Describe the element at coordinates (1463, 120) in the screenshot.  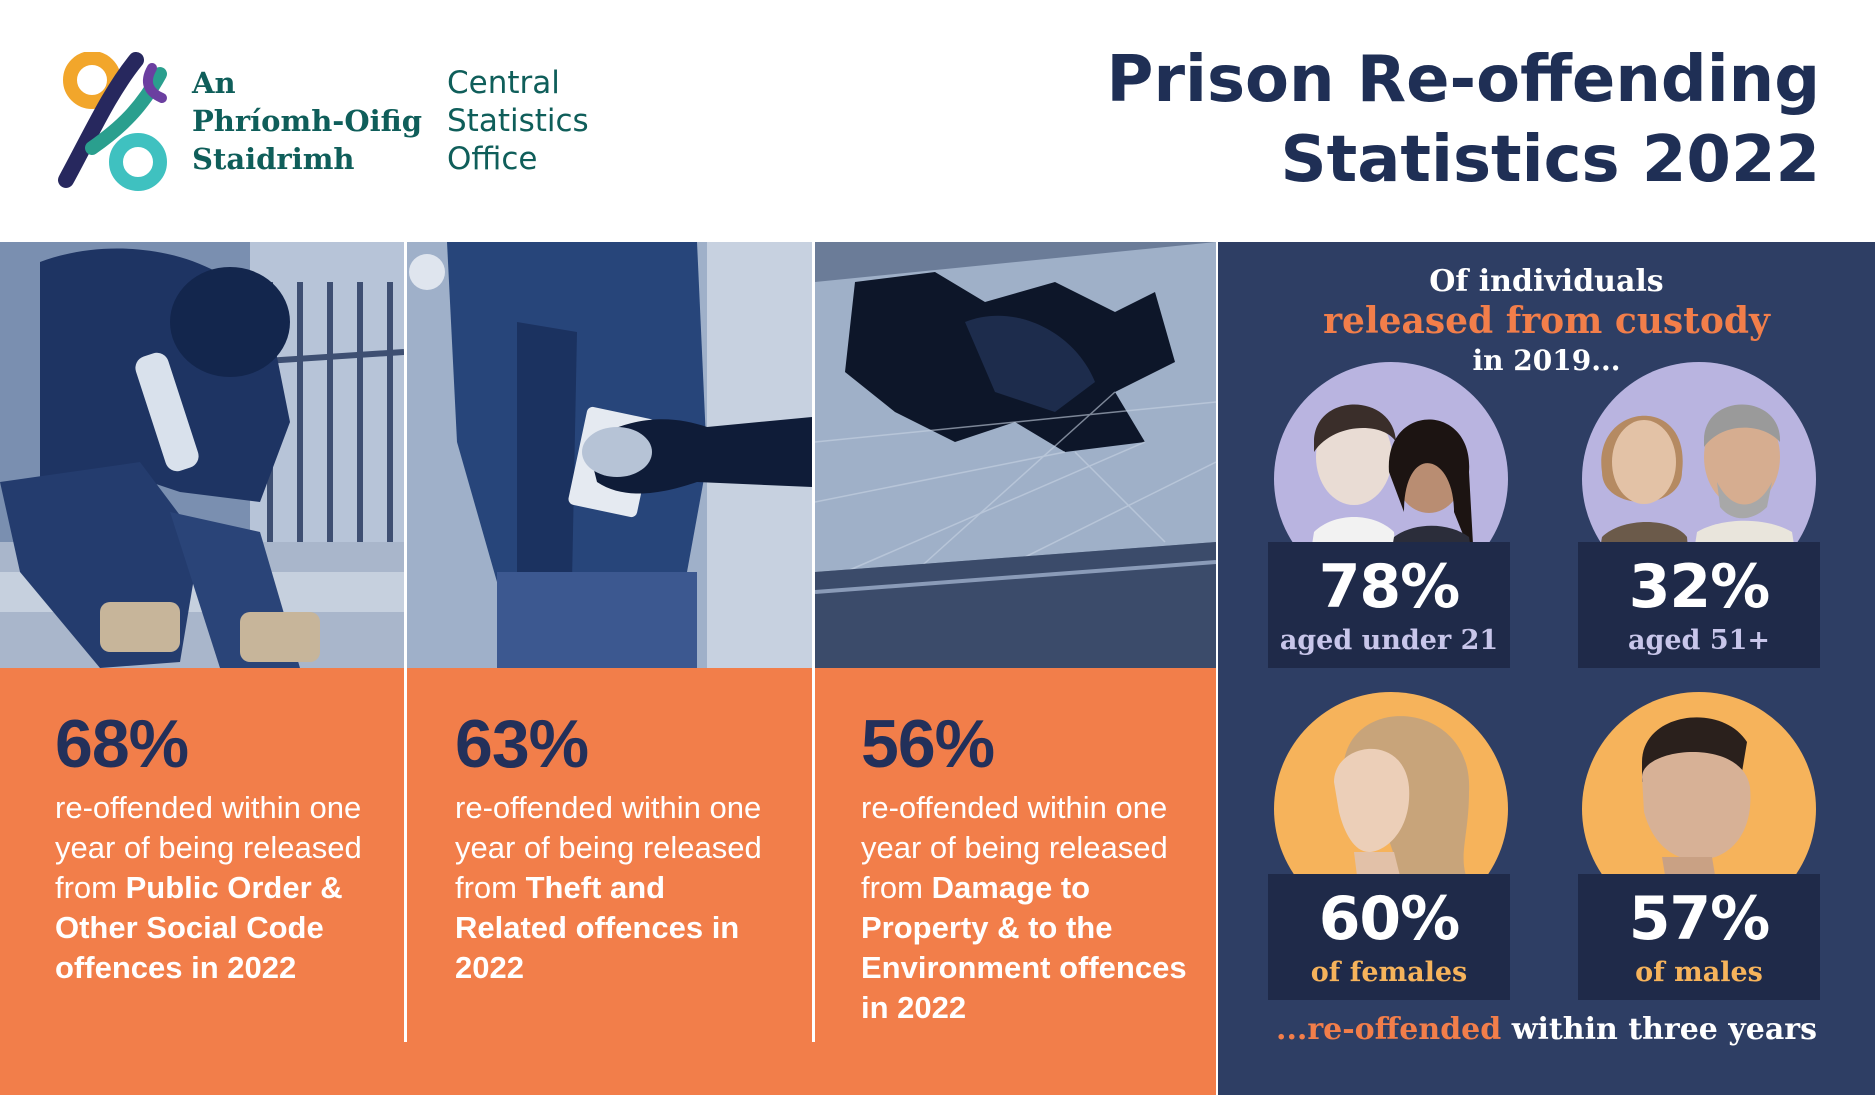
I see `page-title: Prison Re-offending Statistics 2022` at that location.